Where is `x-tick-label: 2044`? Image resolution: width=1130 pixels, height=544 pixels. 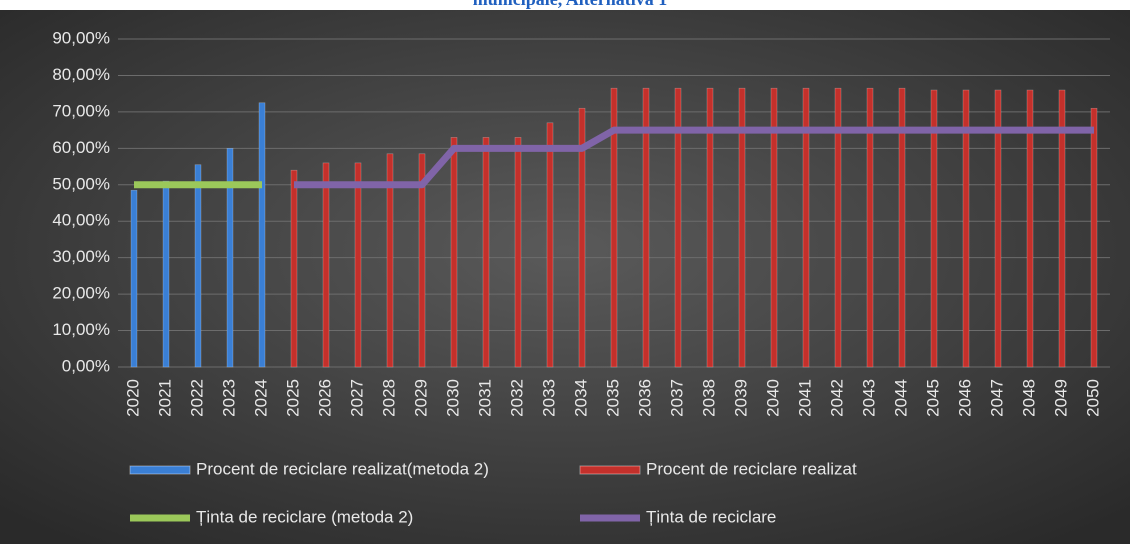
x-tick-label: 2044 is located at coordinates (900, 398).